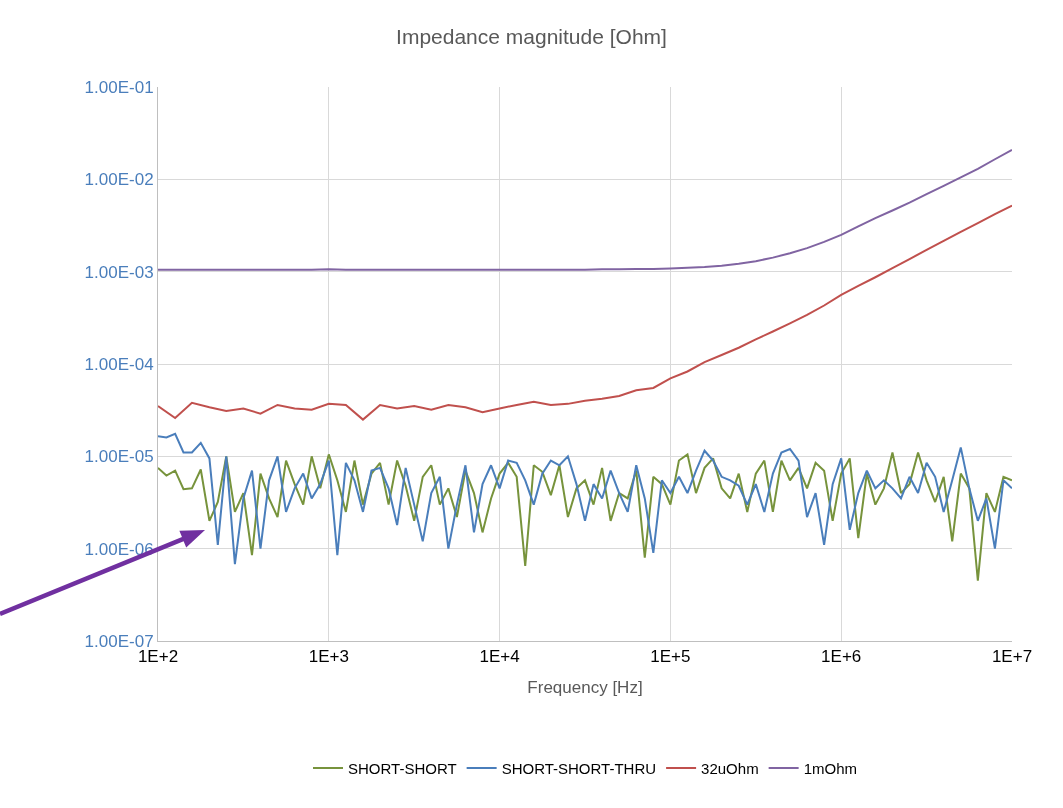 The height and width of the screenshot is (808, 1063). I want to click on x-tick-label: 1E+3, so click(328, 657).